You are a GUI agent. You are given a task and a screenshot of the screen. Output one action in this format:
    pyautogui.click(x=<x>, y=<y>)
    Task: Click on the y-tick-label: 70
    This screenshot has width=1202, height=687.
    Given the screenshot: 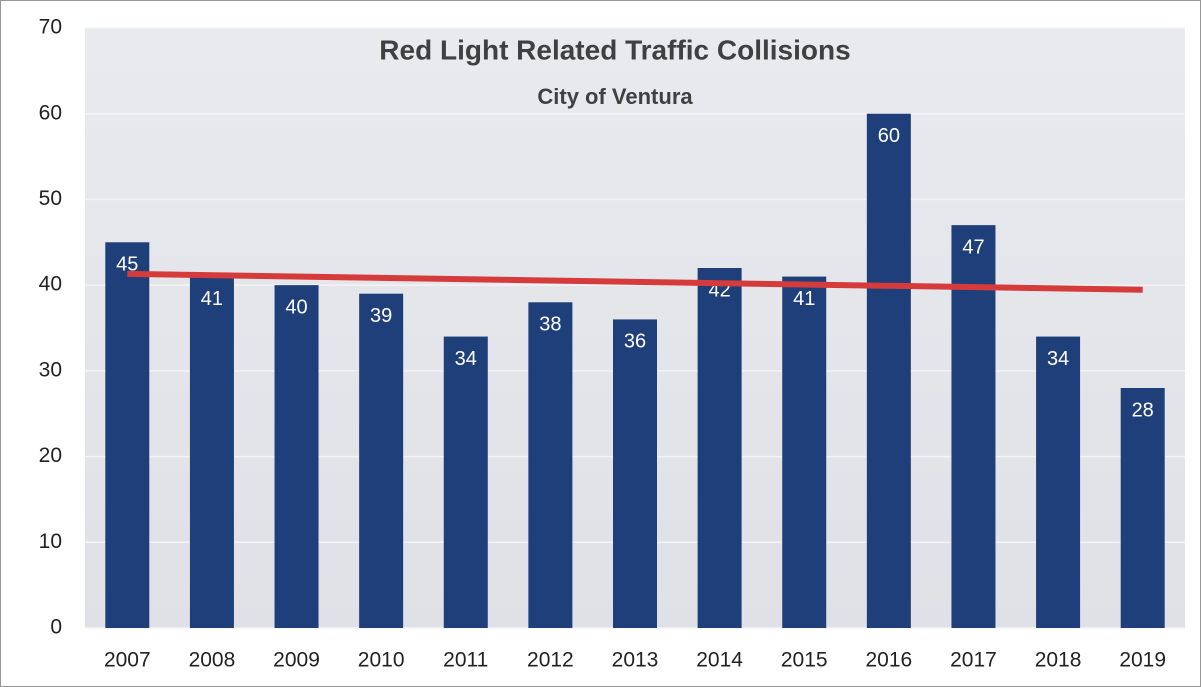 What is the action you would take?
    pyautogui.click(x=50, y=27)
    